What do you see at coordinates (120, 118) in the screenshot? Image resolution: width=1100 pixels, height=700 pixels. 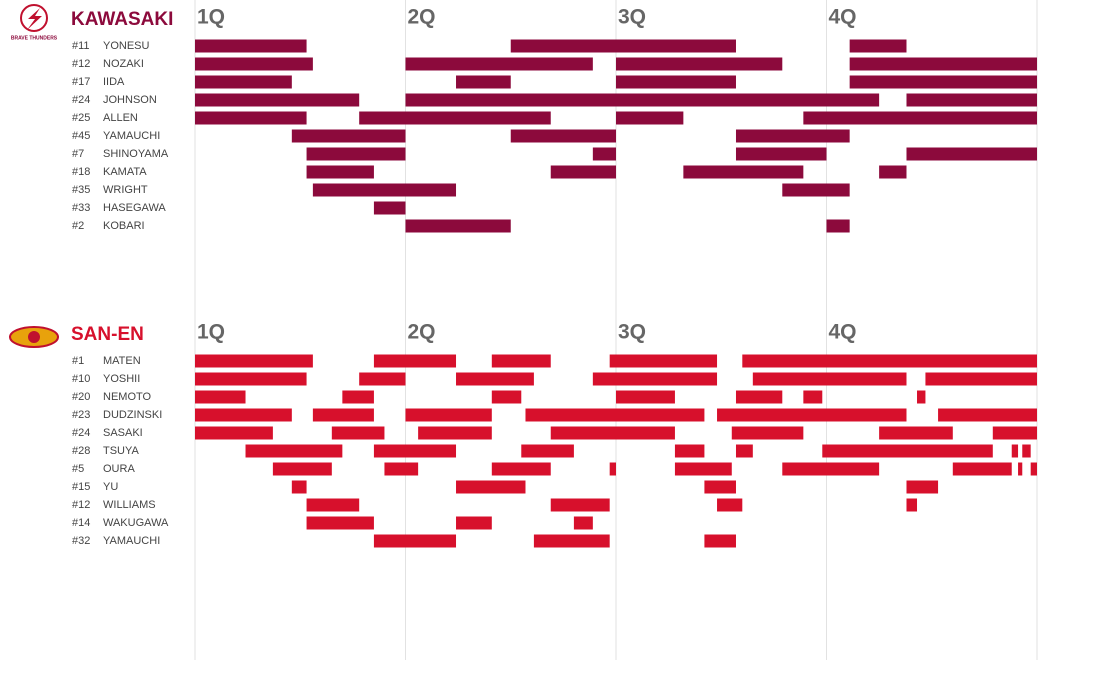 I see `player-name: ALLEN` at bounding box center [120, 118].